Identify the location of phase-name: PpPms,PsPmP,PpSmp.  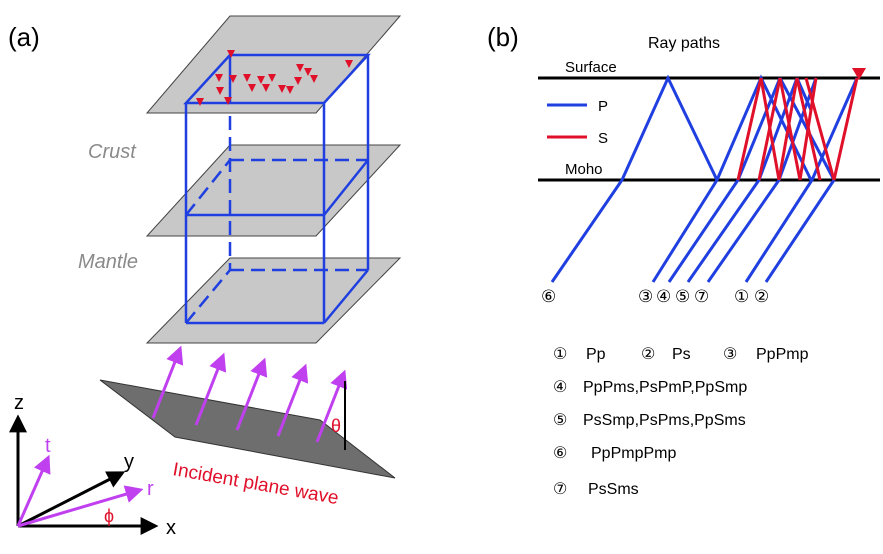
(665, 387).